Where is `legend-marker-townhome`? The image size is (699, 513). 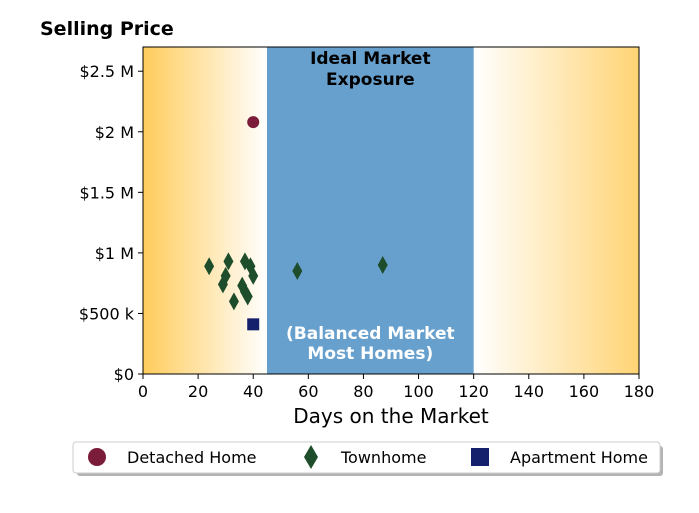
legend-marker-townhome is located at coordinates (311, 457).